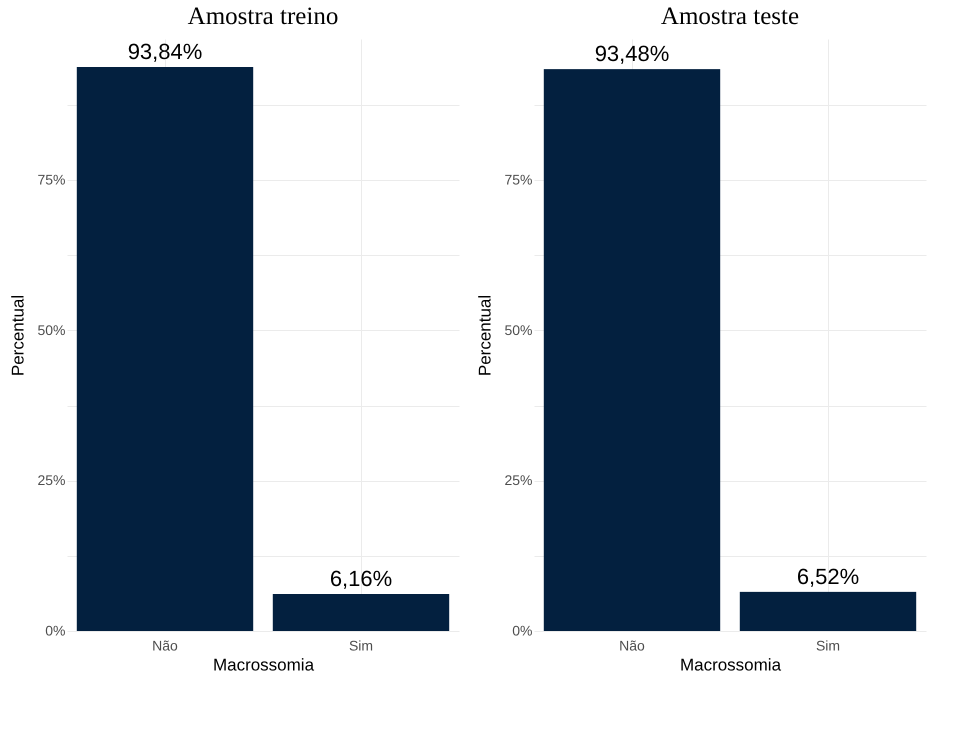  I want to click on chart-title: Amostra teste, so click(730, 16).